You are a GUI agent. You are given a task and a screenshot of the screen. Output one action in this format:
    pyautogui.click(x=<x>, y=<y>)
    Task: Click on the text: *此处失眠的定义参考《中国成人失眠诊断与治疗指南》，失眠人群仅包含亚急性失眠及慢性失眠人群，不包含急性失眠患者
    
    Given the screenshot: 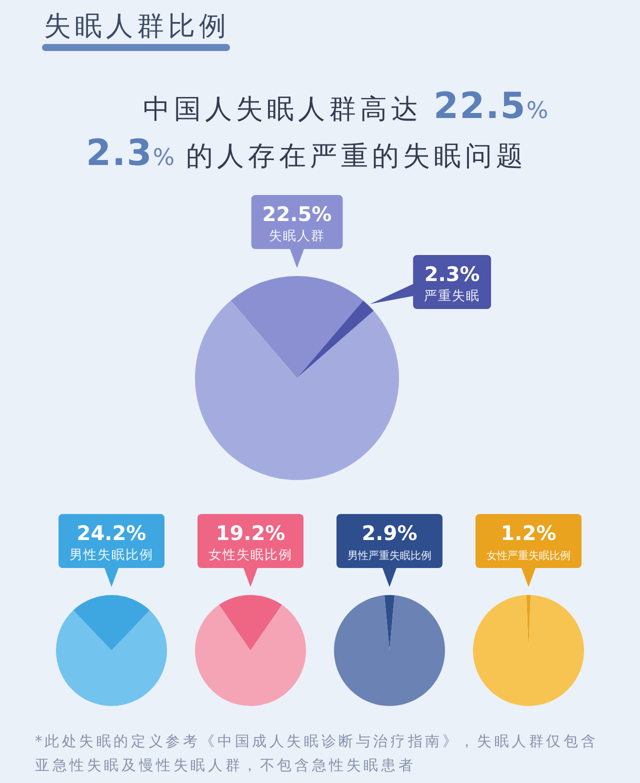 What is the action you would take?
    pyautogui.click(x=317, y=754)
    